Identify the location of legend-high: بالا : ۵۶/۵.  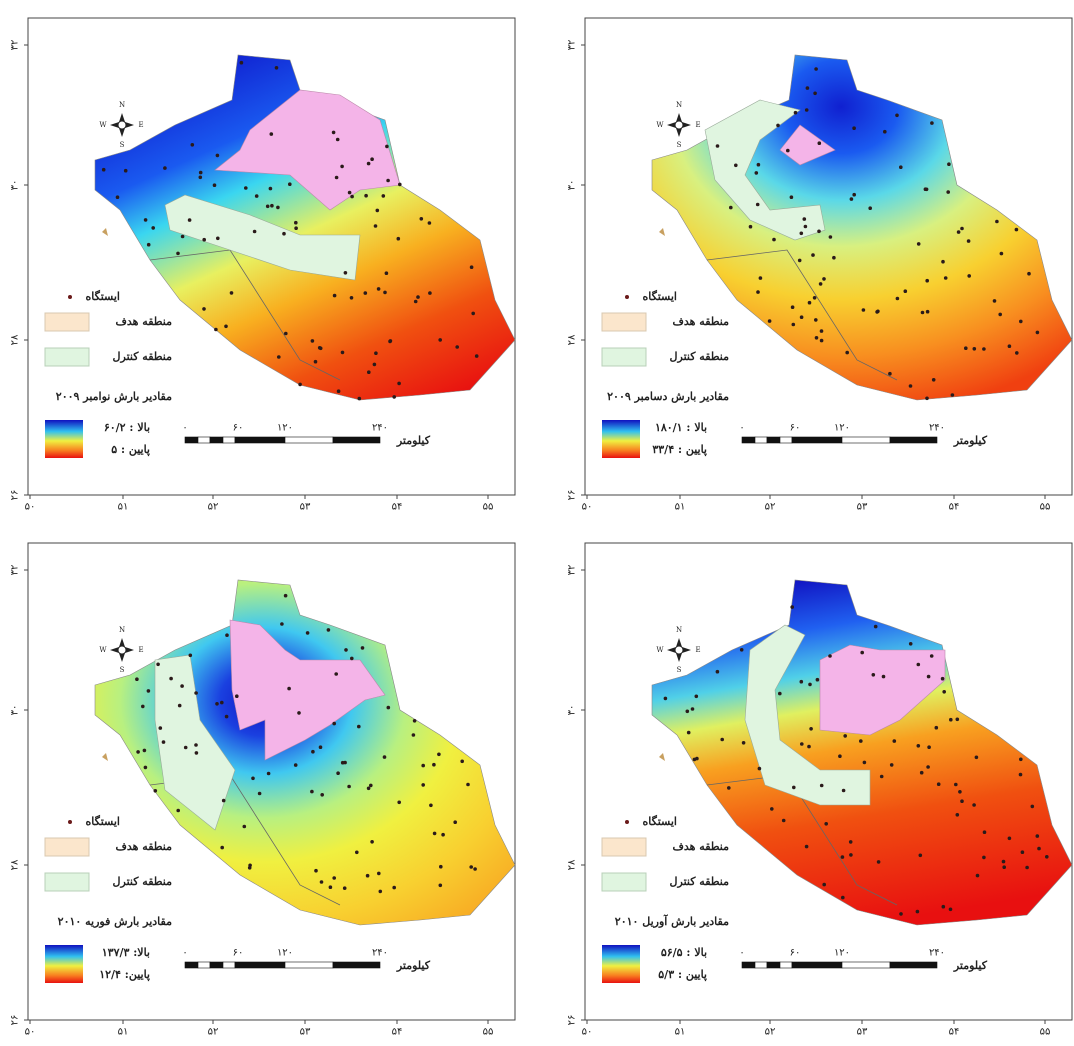
(684, 952).